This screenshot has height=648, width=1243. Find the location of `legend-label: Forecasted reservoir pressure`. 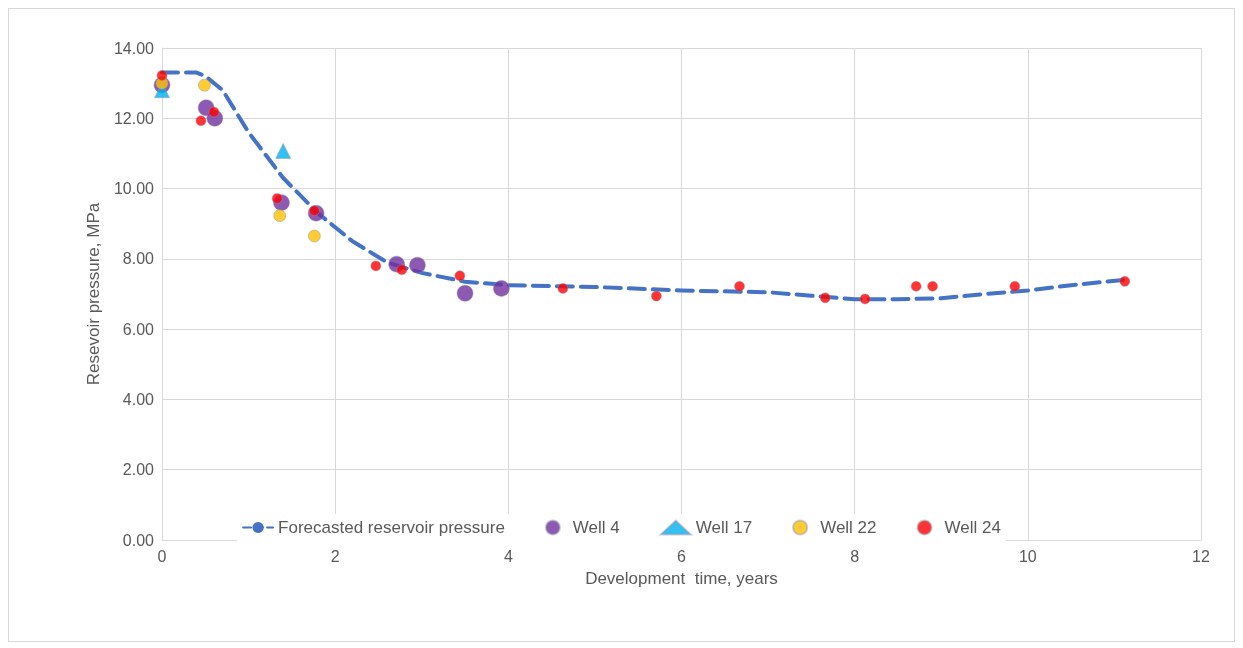

legend-label: Forecasted reservoir pressure is located at coordinates (391, 527).